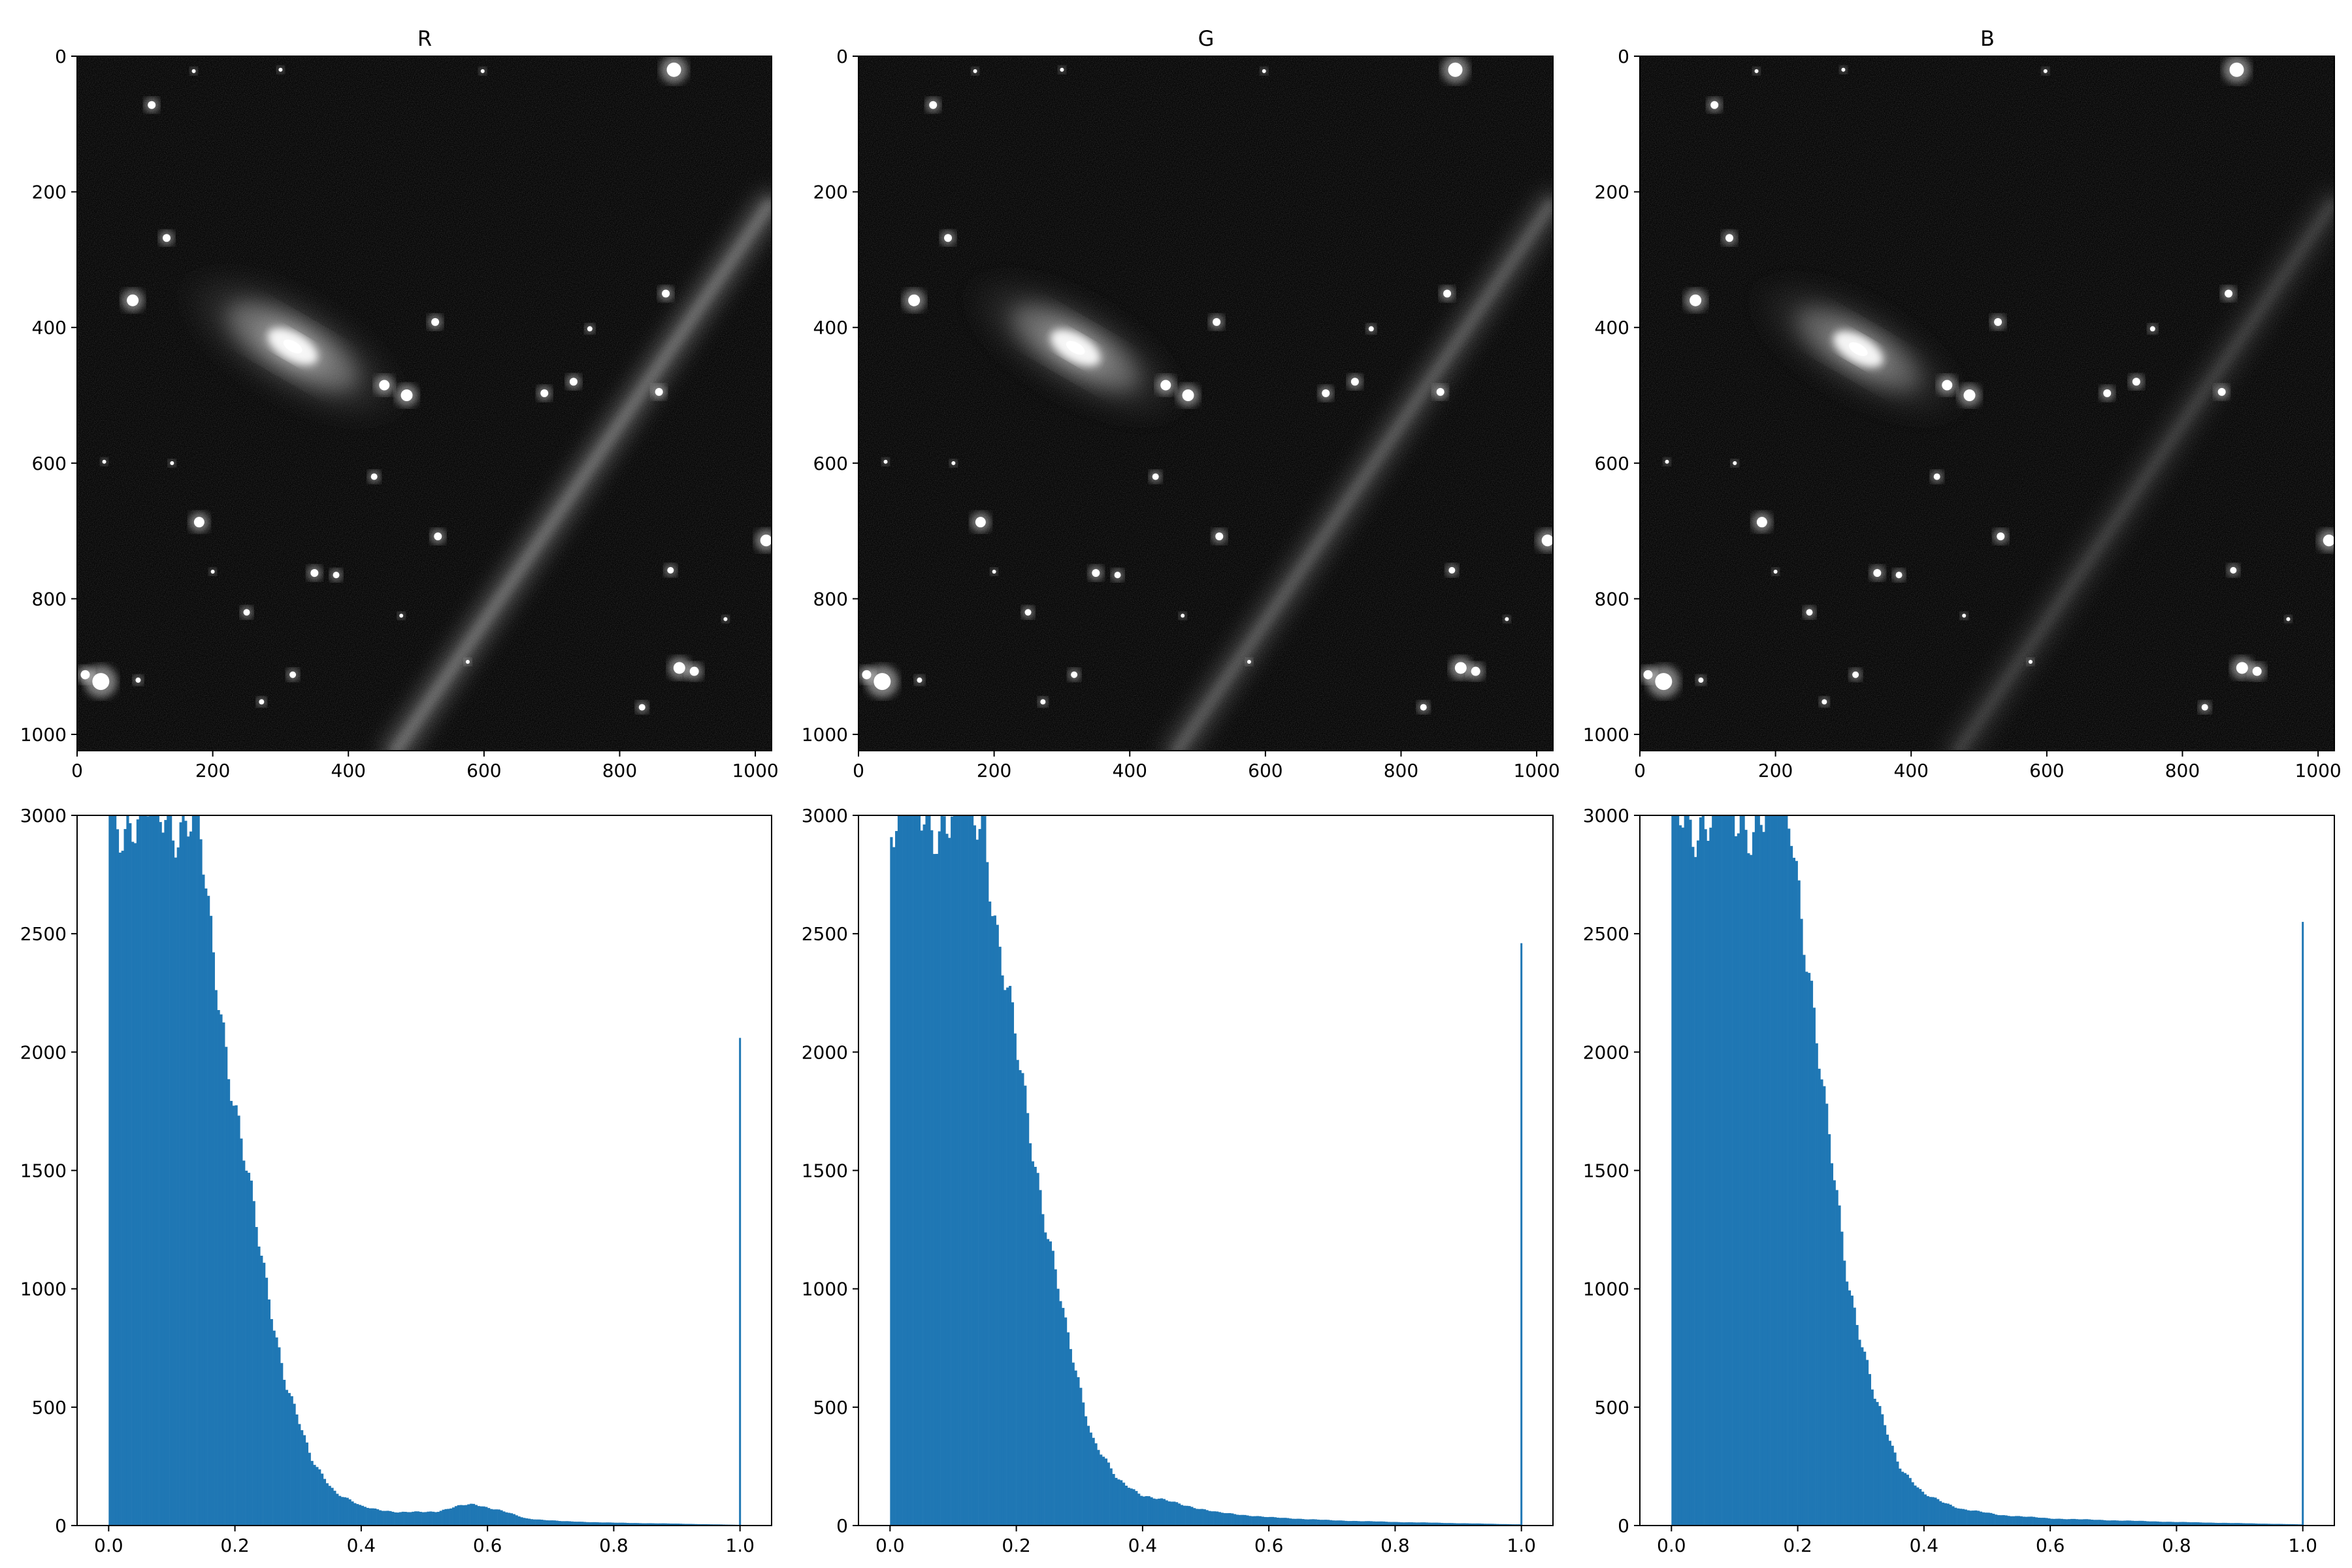 Image resolution: width=2352 pixels, height=1568 pixels. What do you see at coordinates (1797, 1545) in the screenshot?
I see `x-tick-label: 0.2` at bounding box center [1797, 1545].